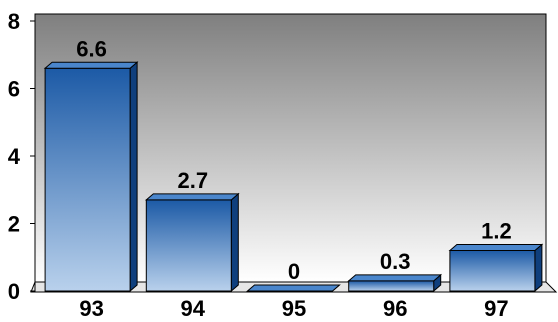 This screenshot has height=322, width=558. What do you see at coordinates (21, 156) in the screenshot?
I see `y-axis-ticks: 0 2 4 6 8` at bounding box center [21, 156].